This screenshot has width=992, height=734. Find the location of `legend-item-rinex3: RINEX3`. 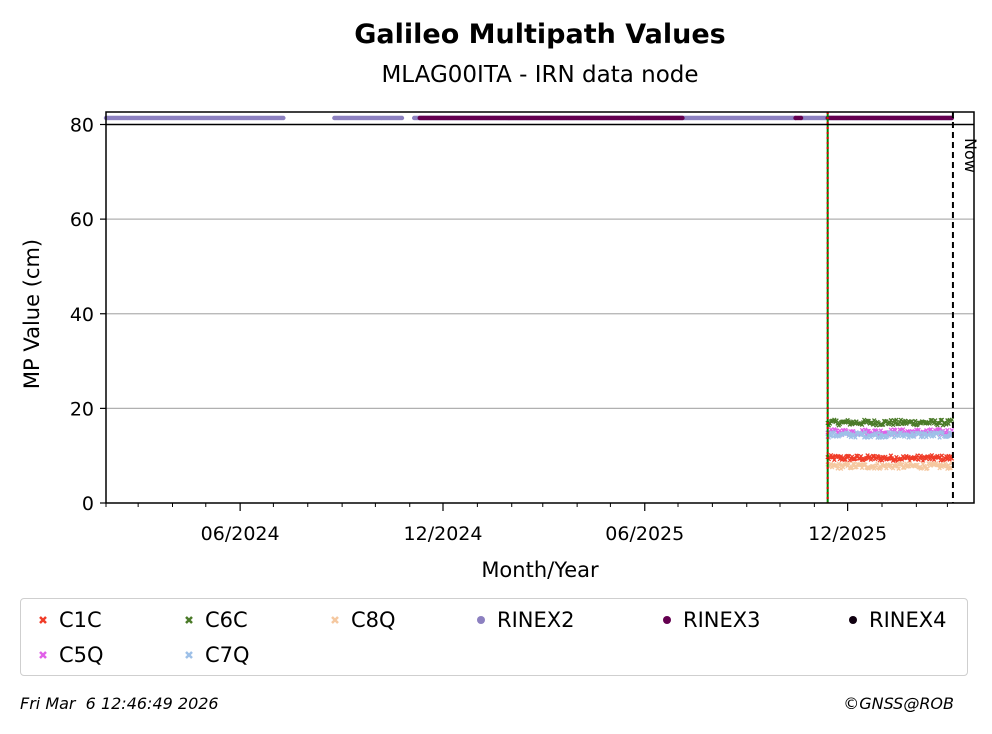

legend-item-rinex3: RINEX3 is located at coordinates (710, 620).